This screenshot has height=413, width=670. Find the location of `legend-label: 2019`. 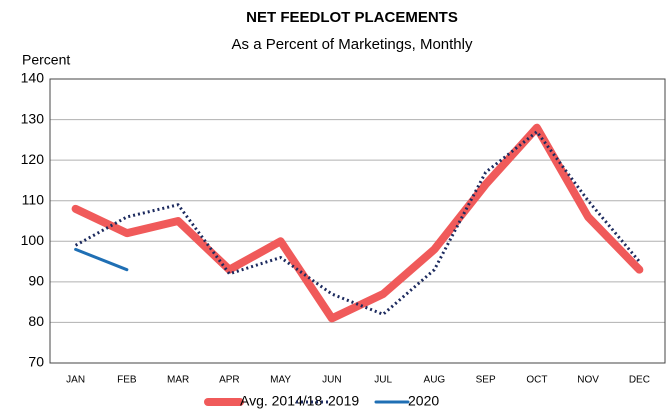

legend-label: 2019 is located at coordinates (343, 401).